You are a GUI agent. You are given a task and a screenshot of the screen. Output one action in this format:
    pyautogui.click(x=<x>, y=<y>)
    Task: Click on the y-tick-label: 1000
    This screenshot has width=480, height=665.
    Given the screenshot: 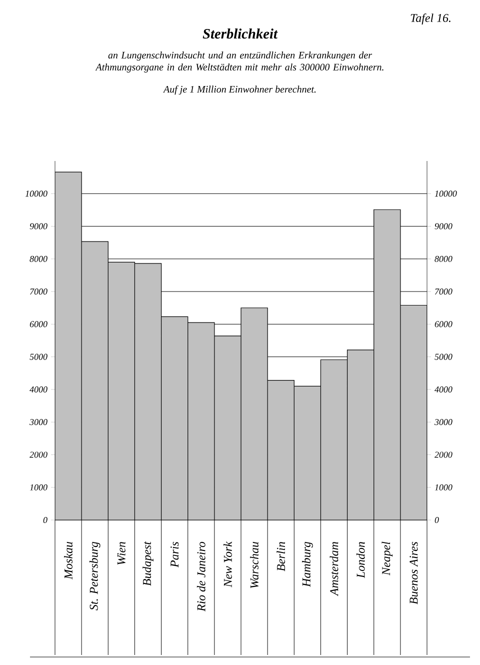 What is the action you would take?
    pyautogui.click(x=39, y=487)
    